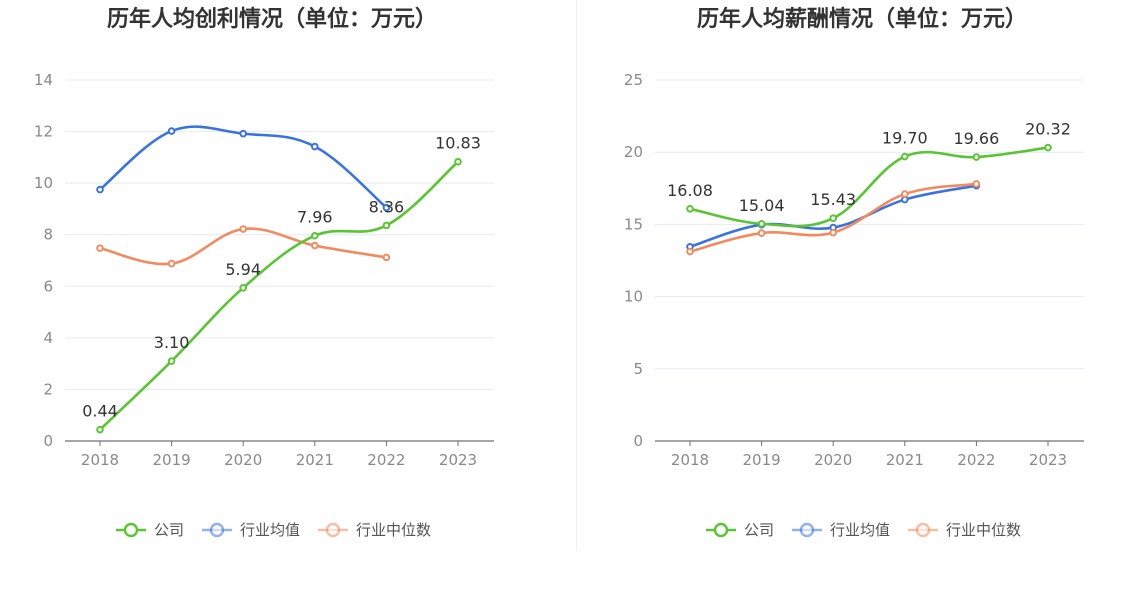 This screenshot has height=589, width=1148. What do you see at coordinates (48, 235) in the screenshot?
I see `y-tick-label: 8` at bounding box center [48, 235].